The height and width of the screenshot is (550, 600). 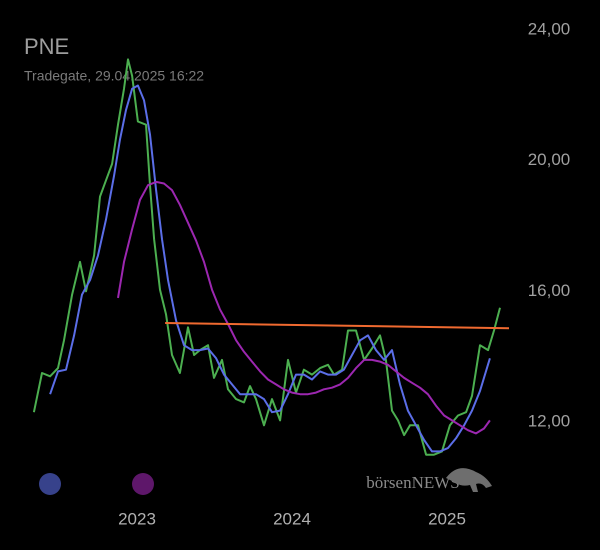 What do you see at coordinates (114, 76) in the screenshot?
I see `chart-subtitle: Tradegate, 29.04.2025 16:22` at bounding box center [114, 76].